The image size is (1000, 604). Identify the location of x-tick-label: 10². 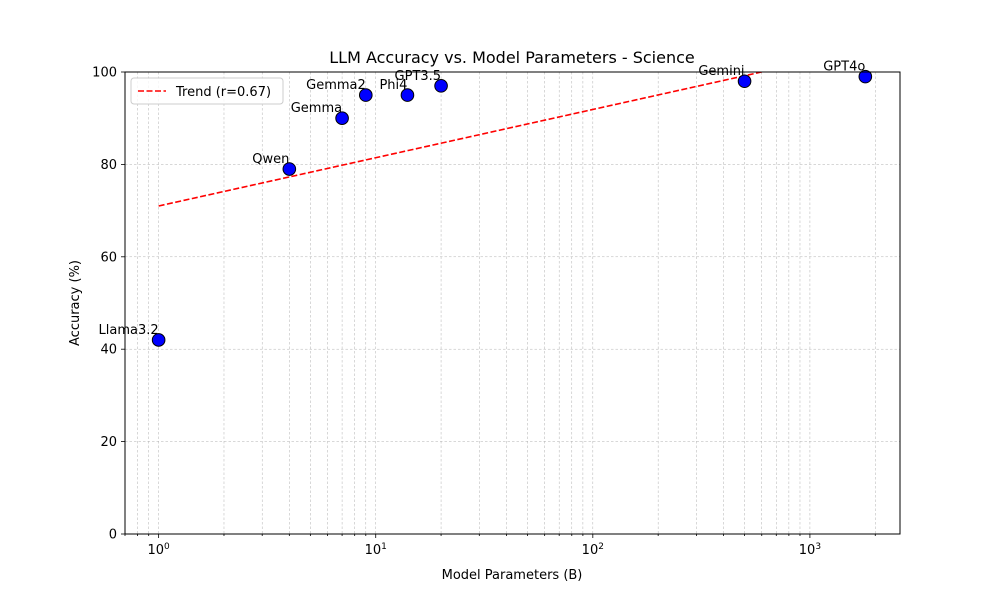
(593, 550).